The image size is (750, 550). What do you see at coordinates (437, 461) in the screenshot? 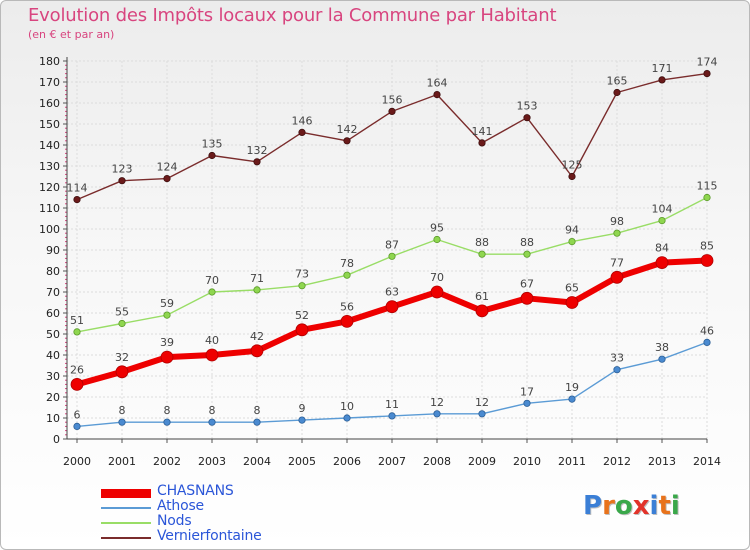
I see `x-tick-label: 2008` at bounding box center [437, 461].